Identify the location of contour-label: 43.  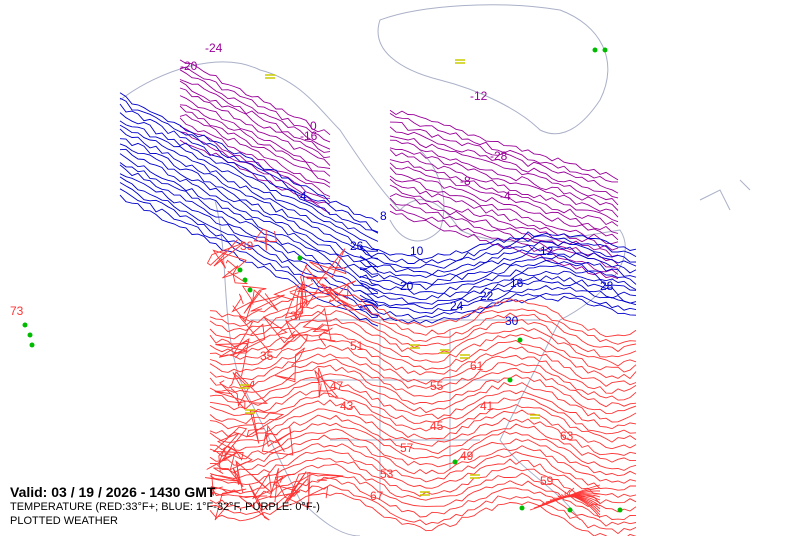
(347, 406).